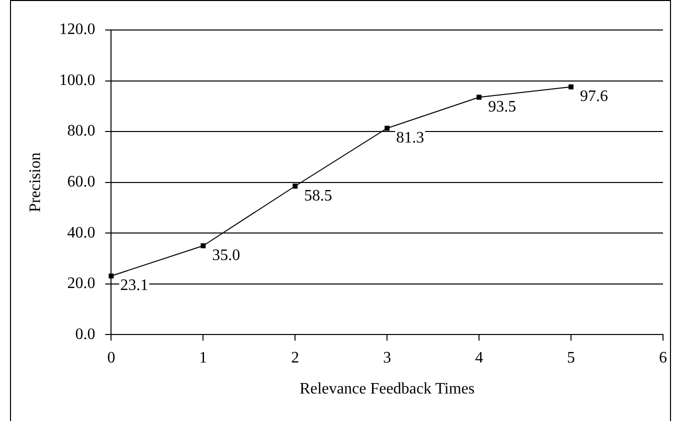 The image size is (675, 421). I want to click on data-label: 97.6, so click(594, 97).